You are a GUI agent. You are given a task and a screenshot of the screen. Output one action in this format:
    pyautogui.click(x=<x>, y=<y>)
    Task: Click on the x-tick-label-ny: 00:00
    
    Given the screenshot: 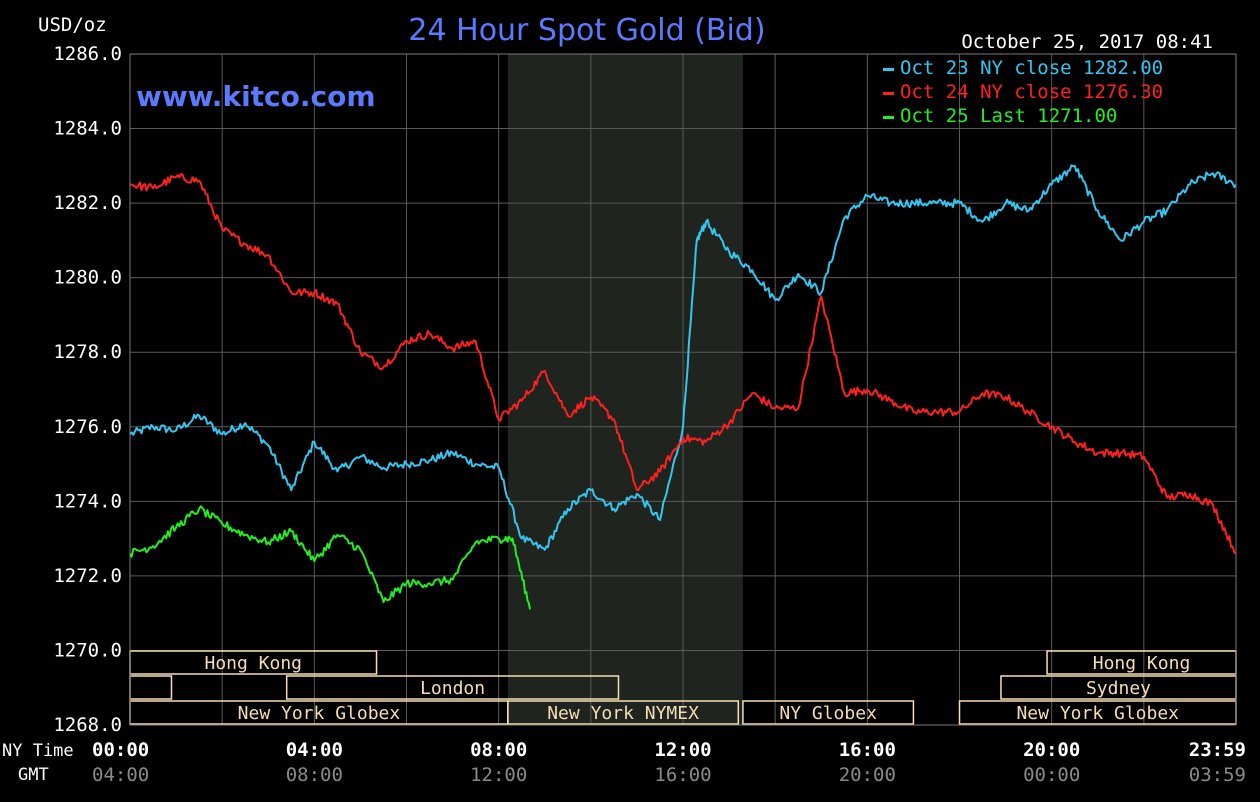 What is the action you would take?
    pyautogui.click(x=120, y=750)
    